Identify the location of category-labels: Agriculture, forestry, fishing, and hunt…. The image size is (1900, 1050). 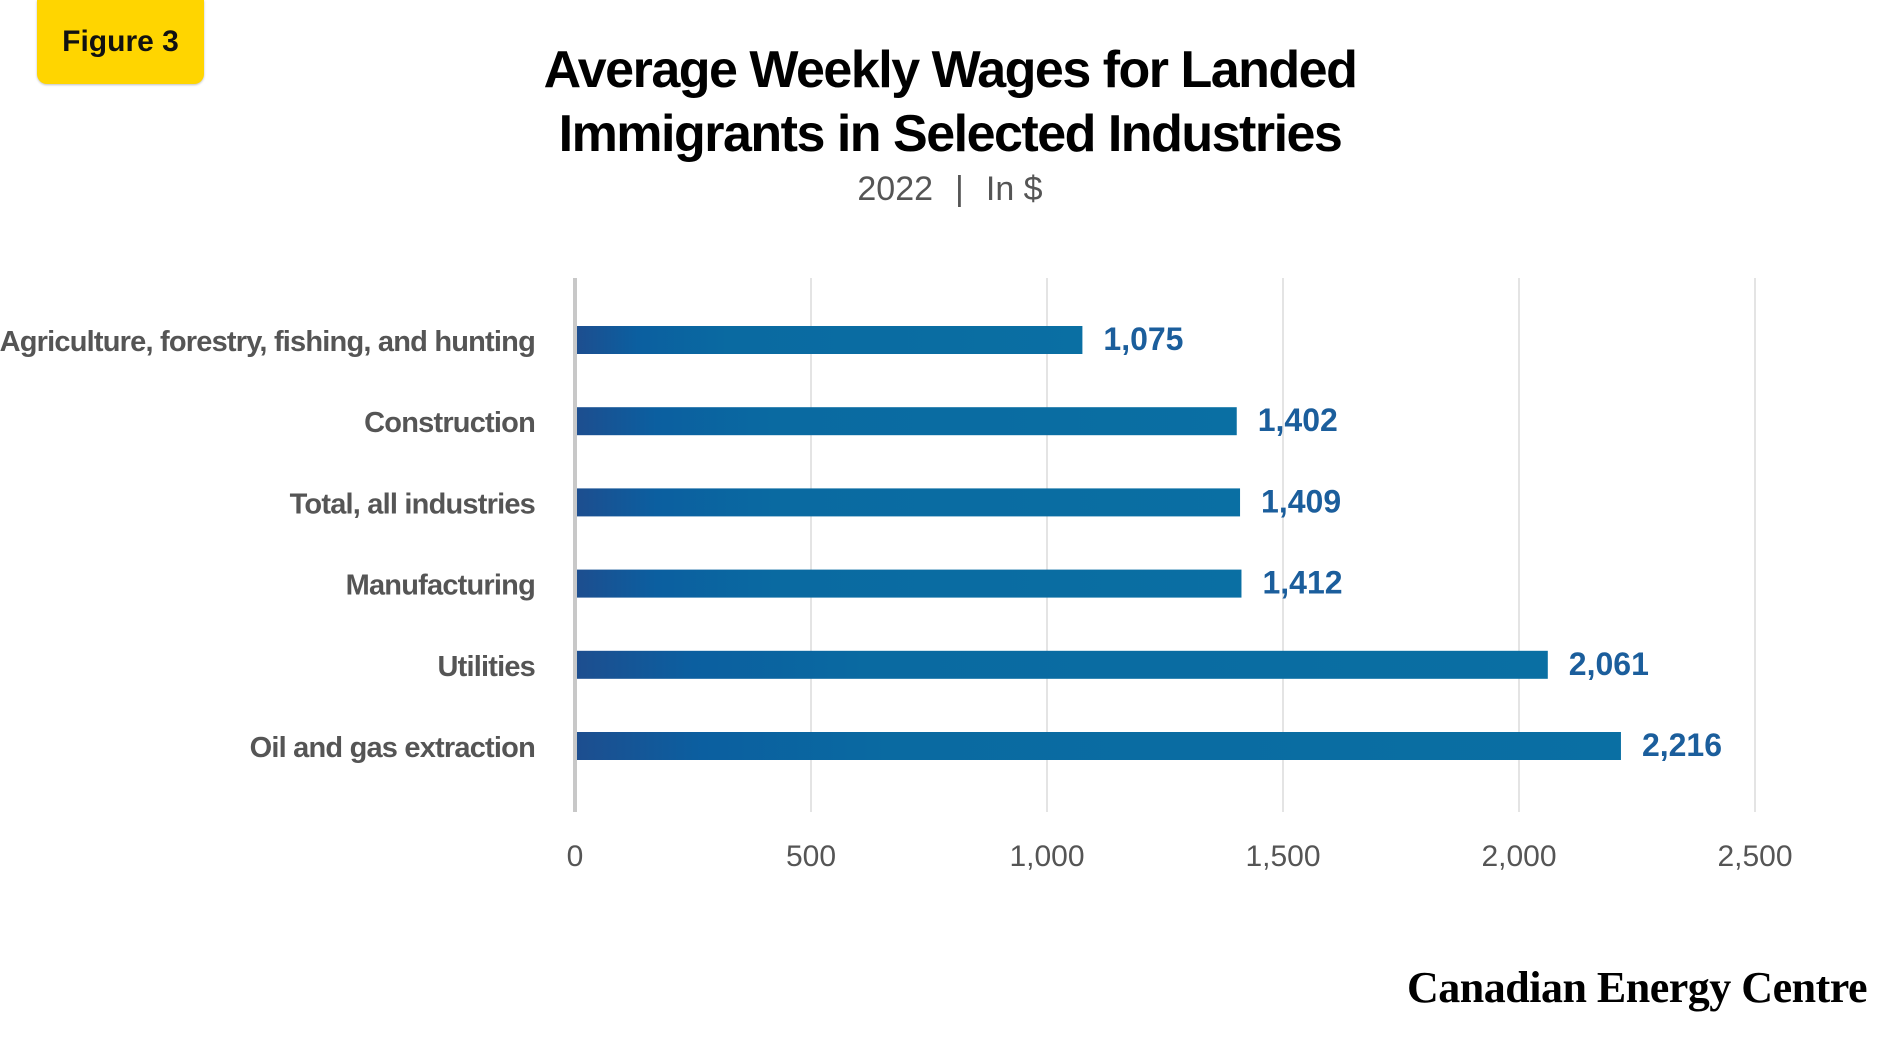
(268, 545).